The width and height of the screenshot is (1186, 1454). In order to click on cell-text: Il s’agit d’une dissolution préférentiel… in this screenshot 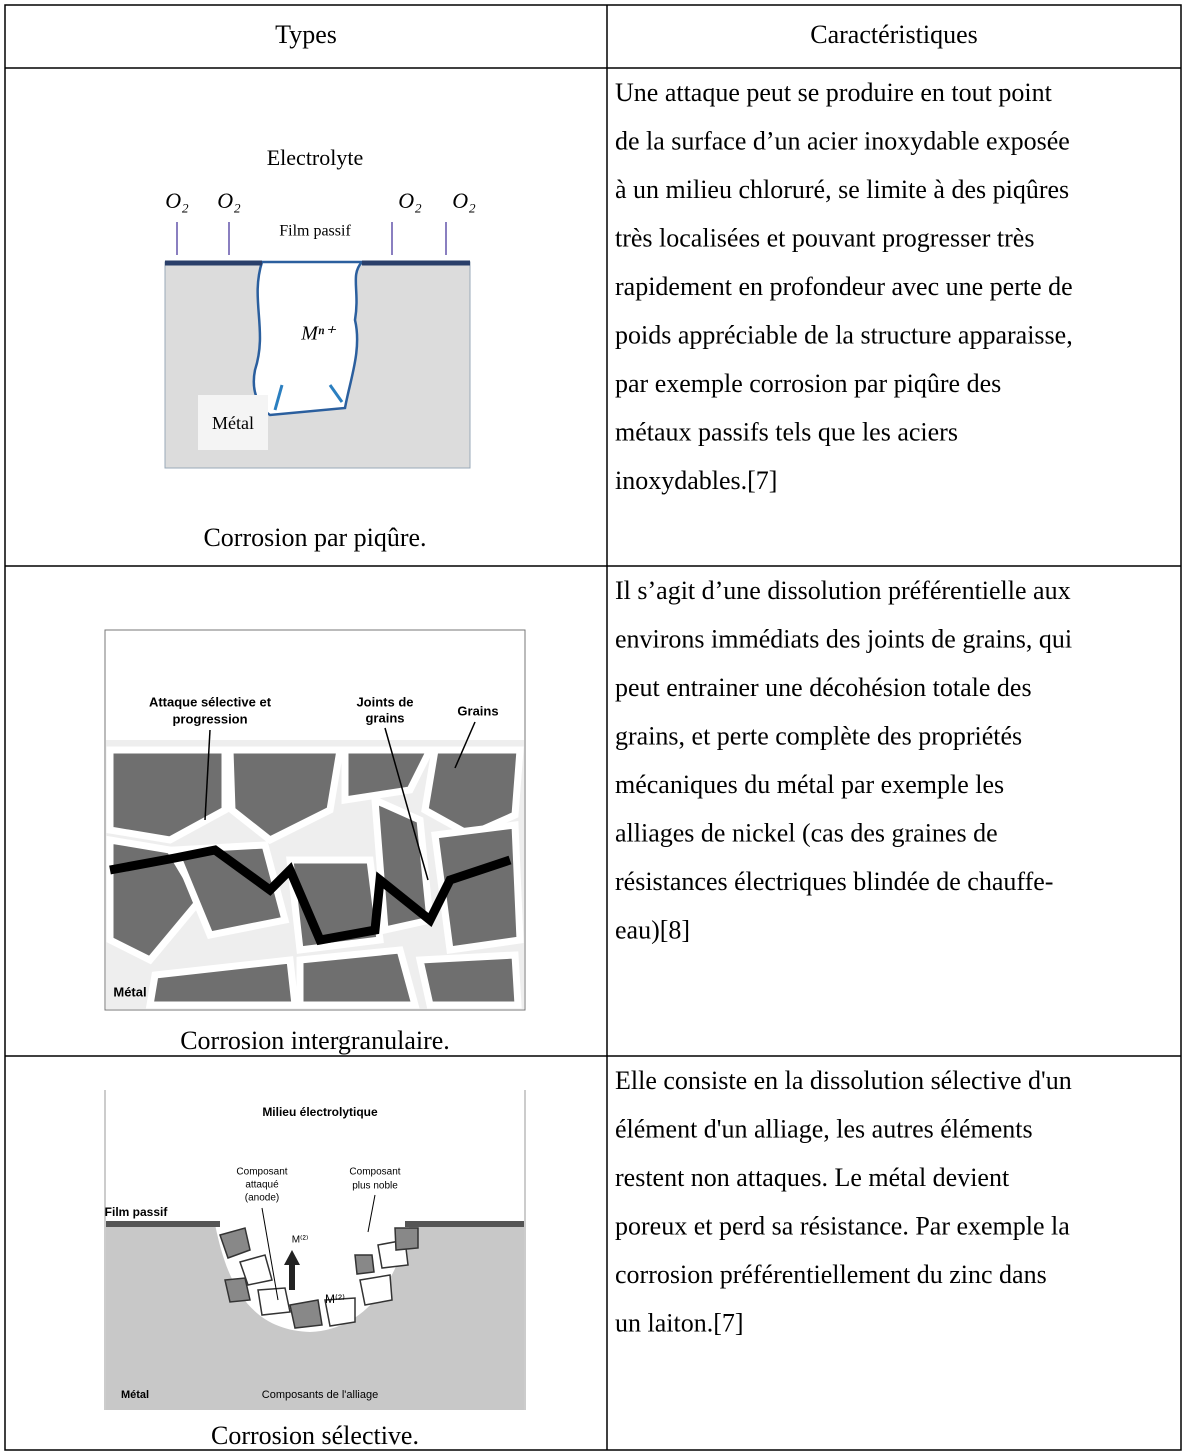, I will do `click(843, 590)`.